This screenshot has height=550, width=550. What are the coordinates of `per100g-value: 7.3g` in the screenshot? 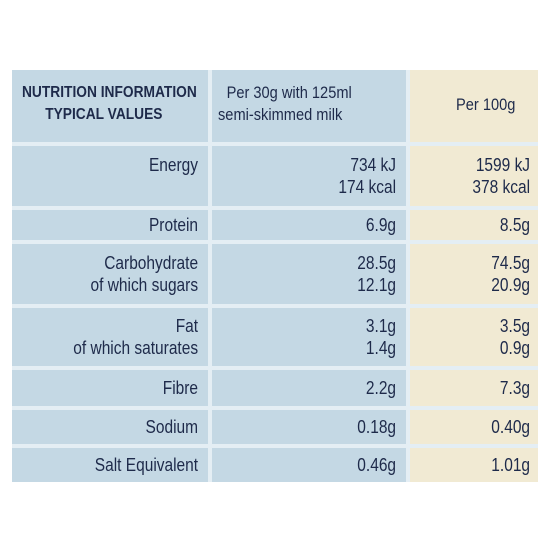 It's located at (515, 388).